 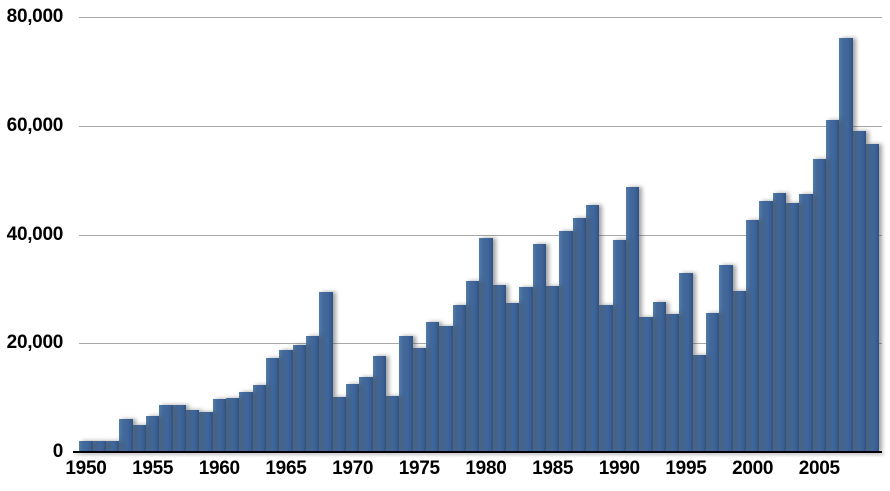 What do you see at coordinates (406, 394) in the screenshot?
I see `bar-1974` at bounding box center [406, 394].